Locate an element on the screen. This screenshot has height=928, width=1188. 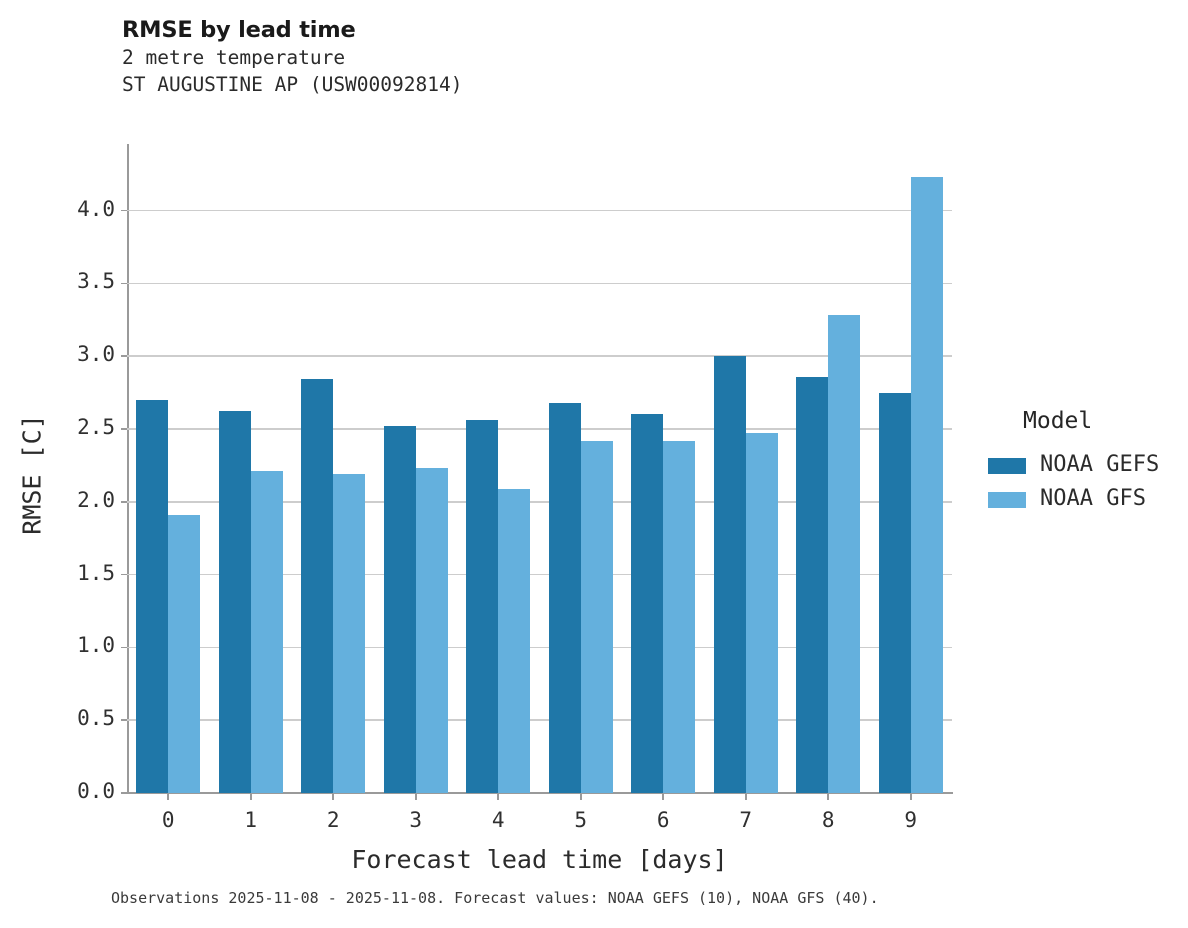
y-tick-label: 1.5 is located at coordinates (96, 572).